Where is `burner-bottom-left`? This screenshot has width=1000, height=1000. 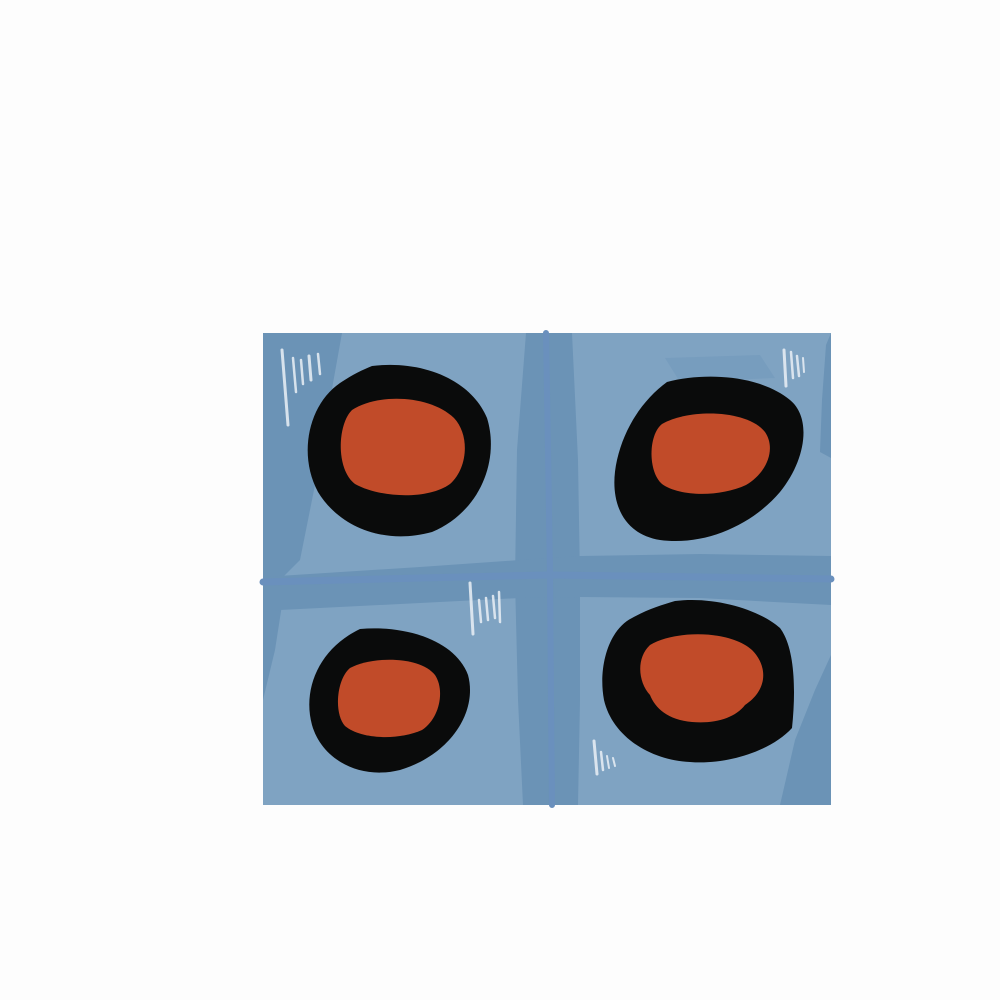
burner-bottom-left is located at coordinates (390, 700).